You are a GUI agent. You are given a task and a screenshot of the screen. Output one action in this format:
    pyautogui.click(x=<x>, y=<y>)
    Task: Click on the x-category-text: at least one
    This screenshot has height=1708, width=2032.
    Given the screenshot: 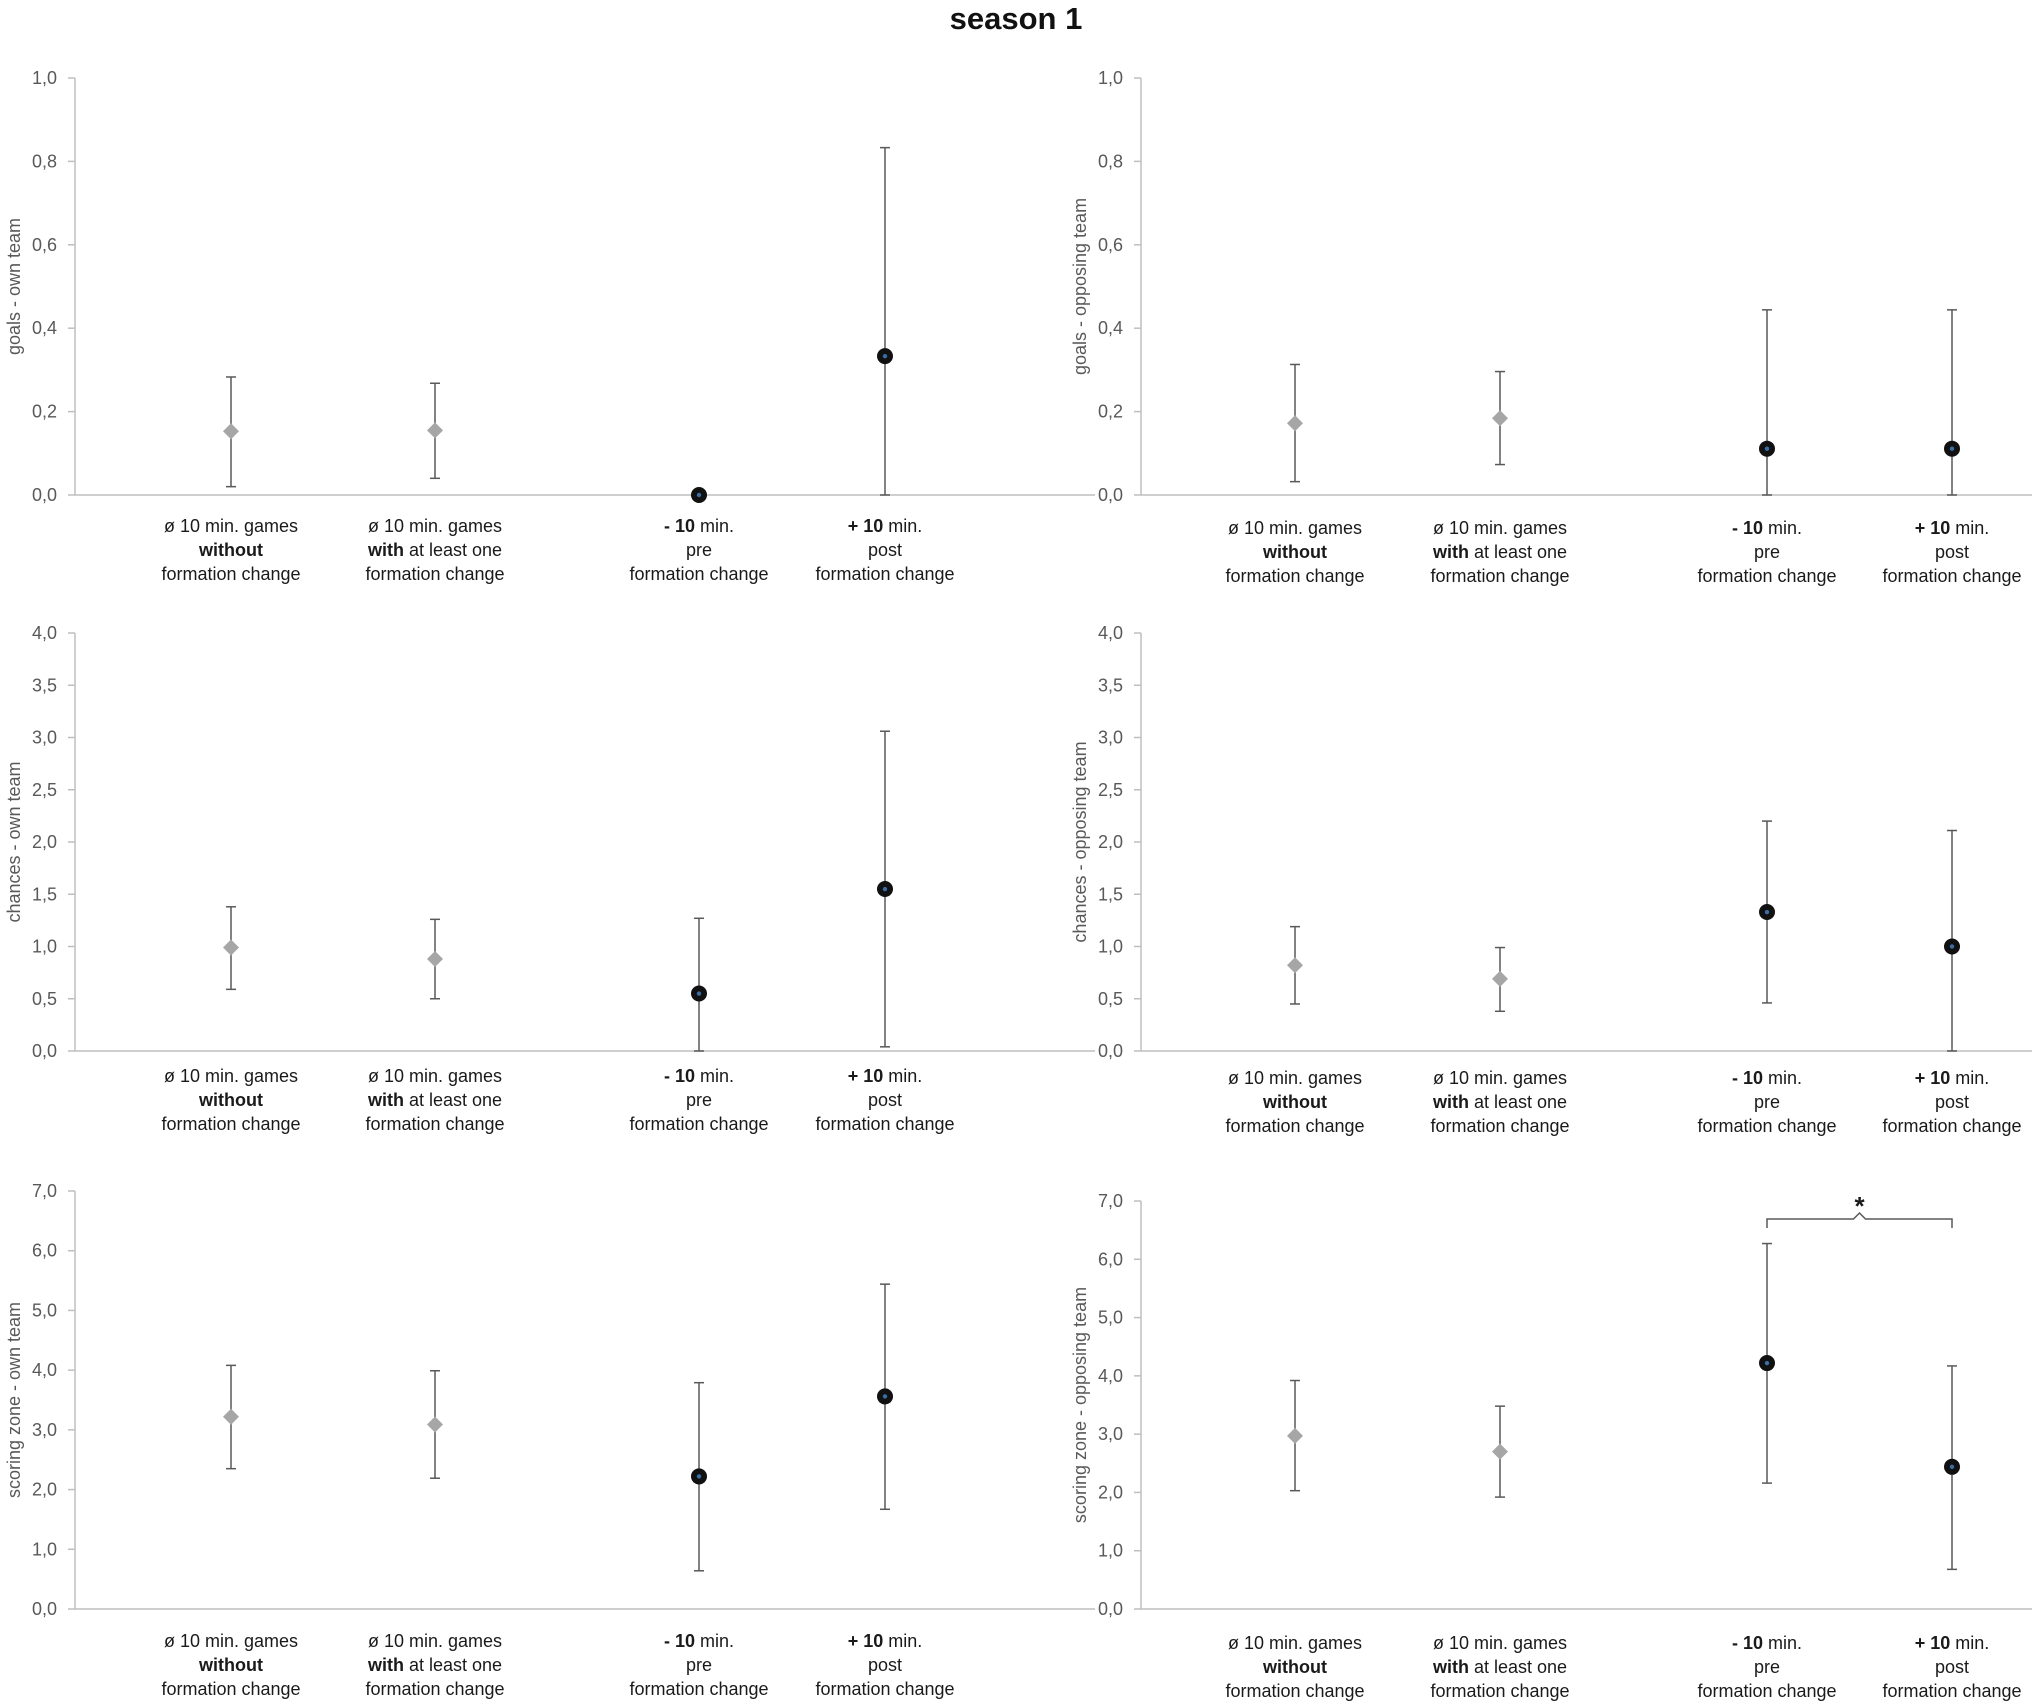 What is the action you would take?
    pyautogui.click(x=453, y=1665)
    